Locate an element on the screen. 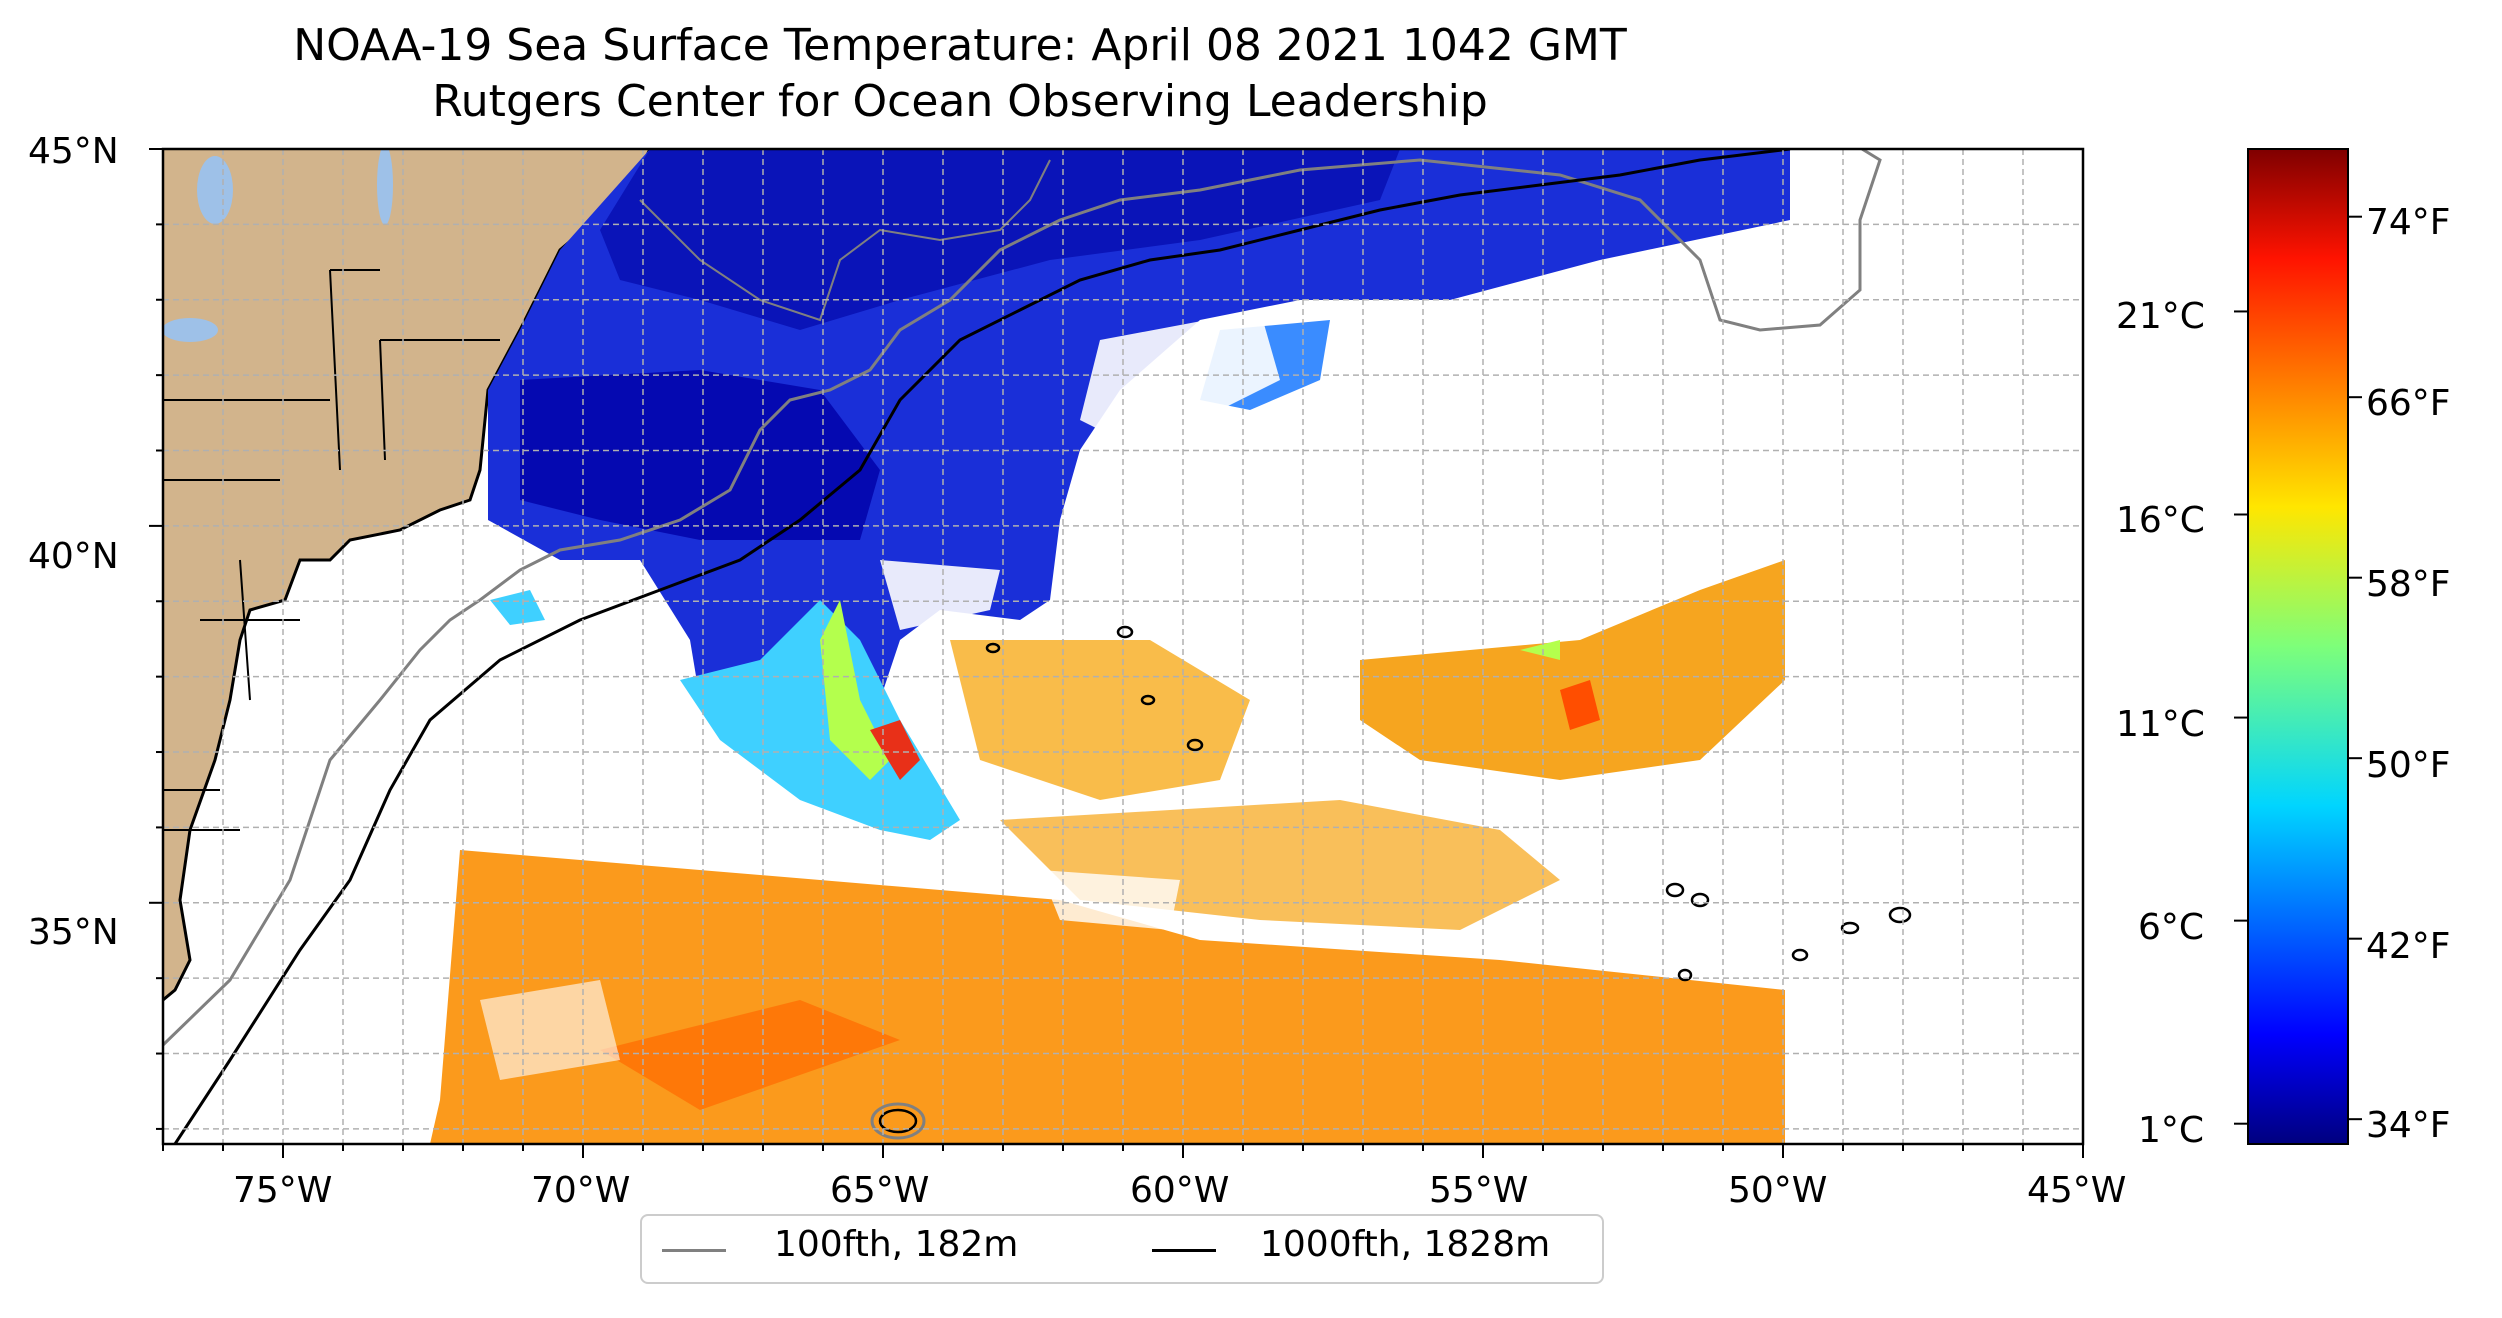 The width and height of the screenshot is (2502, 1318). cbar-label-21c: 21°C is located at coordinates (2160, 316).